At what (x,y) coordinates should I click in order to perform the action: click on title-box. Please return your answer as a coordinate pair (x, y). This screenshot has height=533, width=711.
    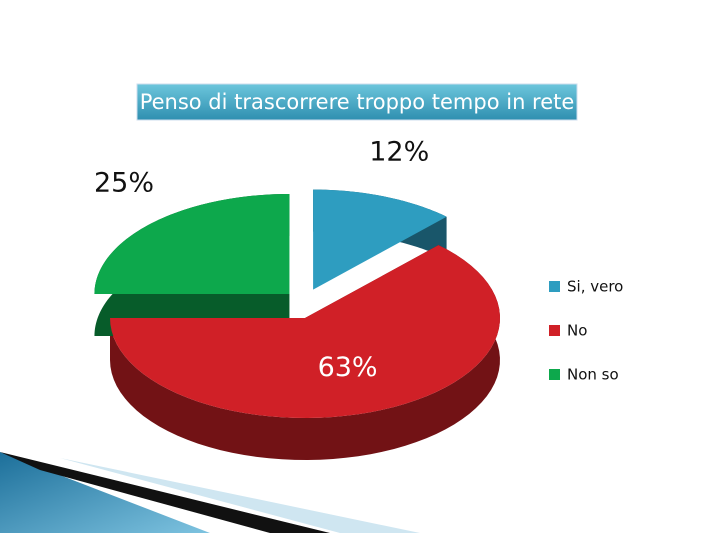
    Looking at the image, I should click on (357, 102).